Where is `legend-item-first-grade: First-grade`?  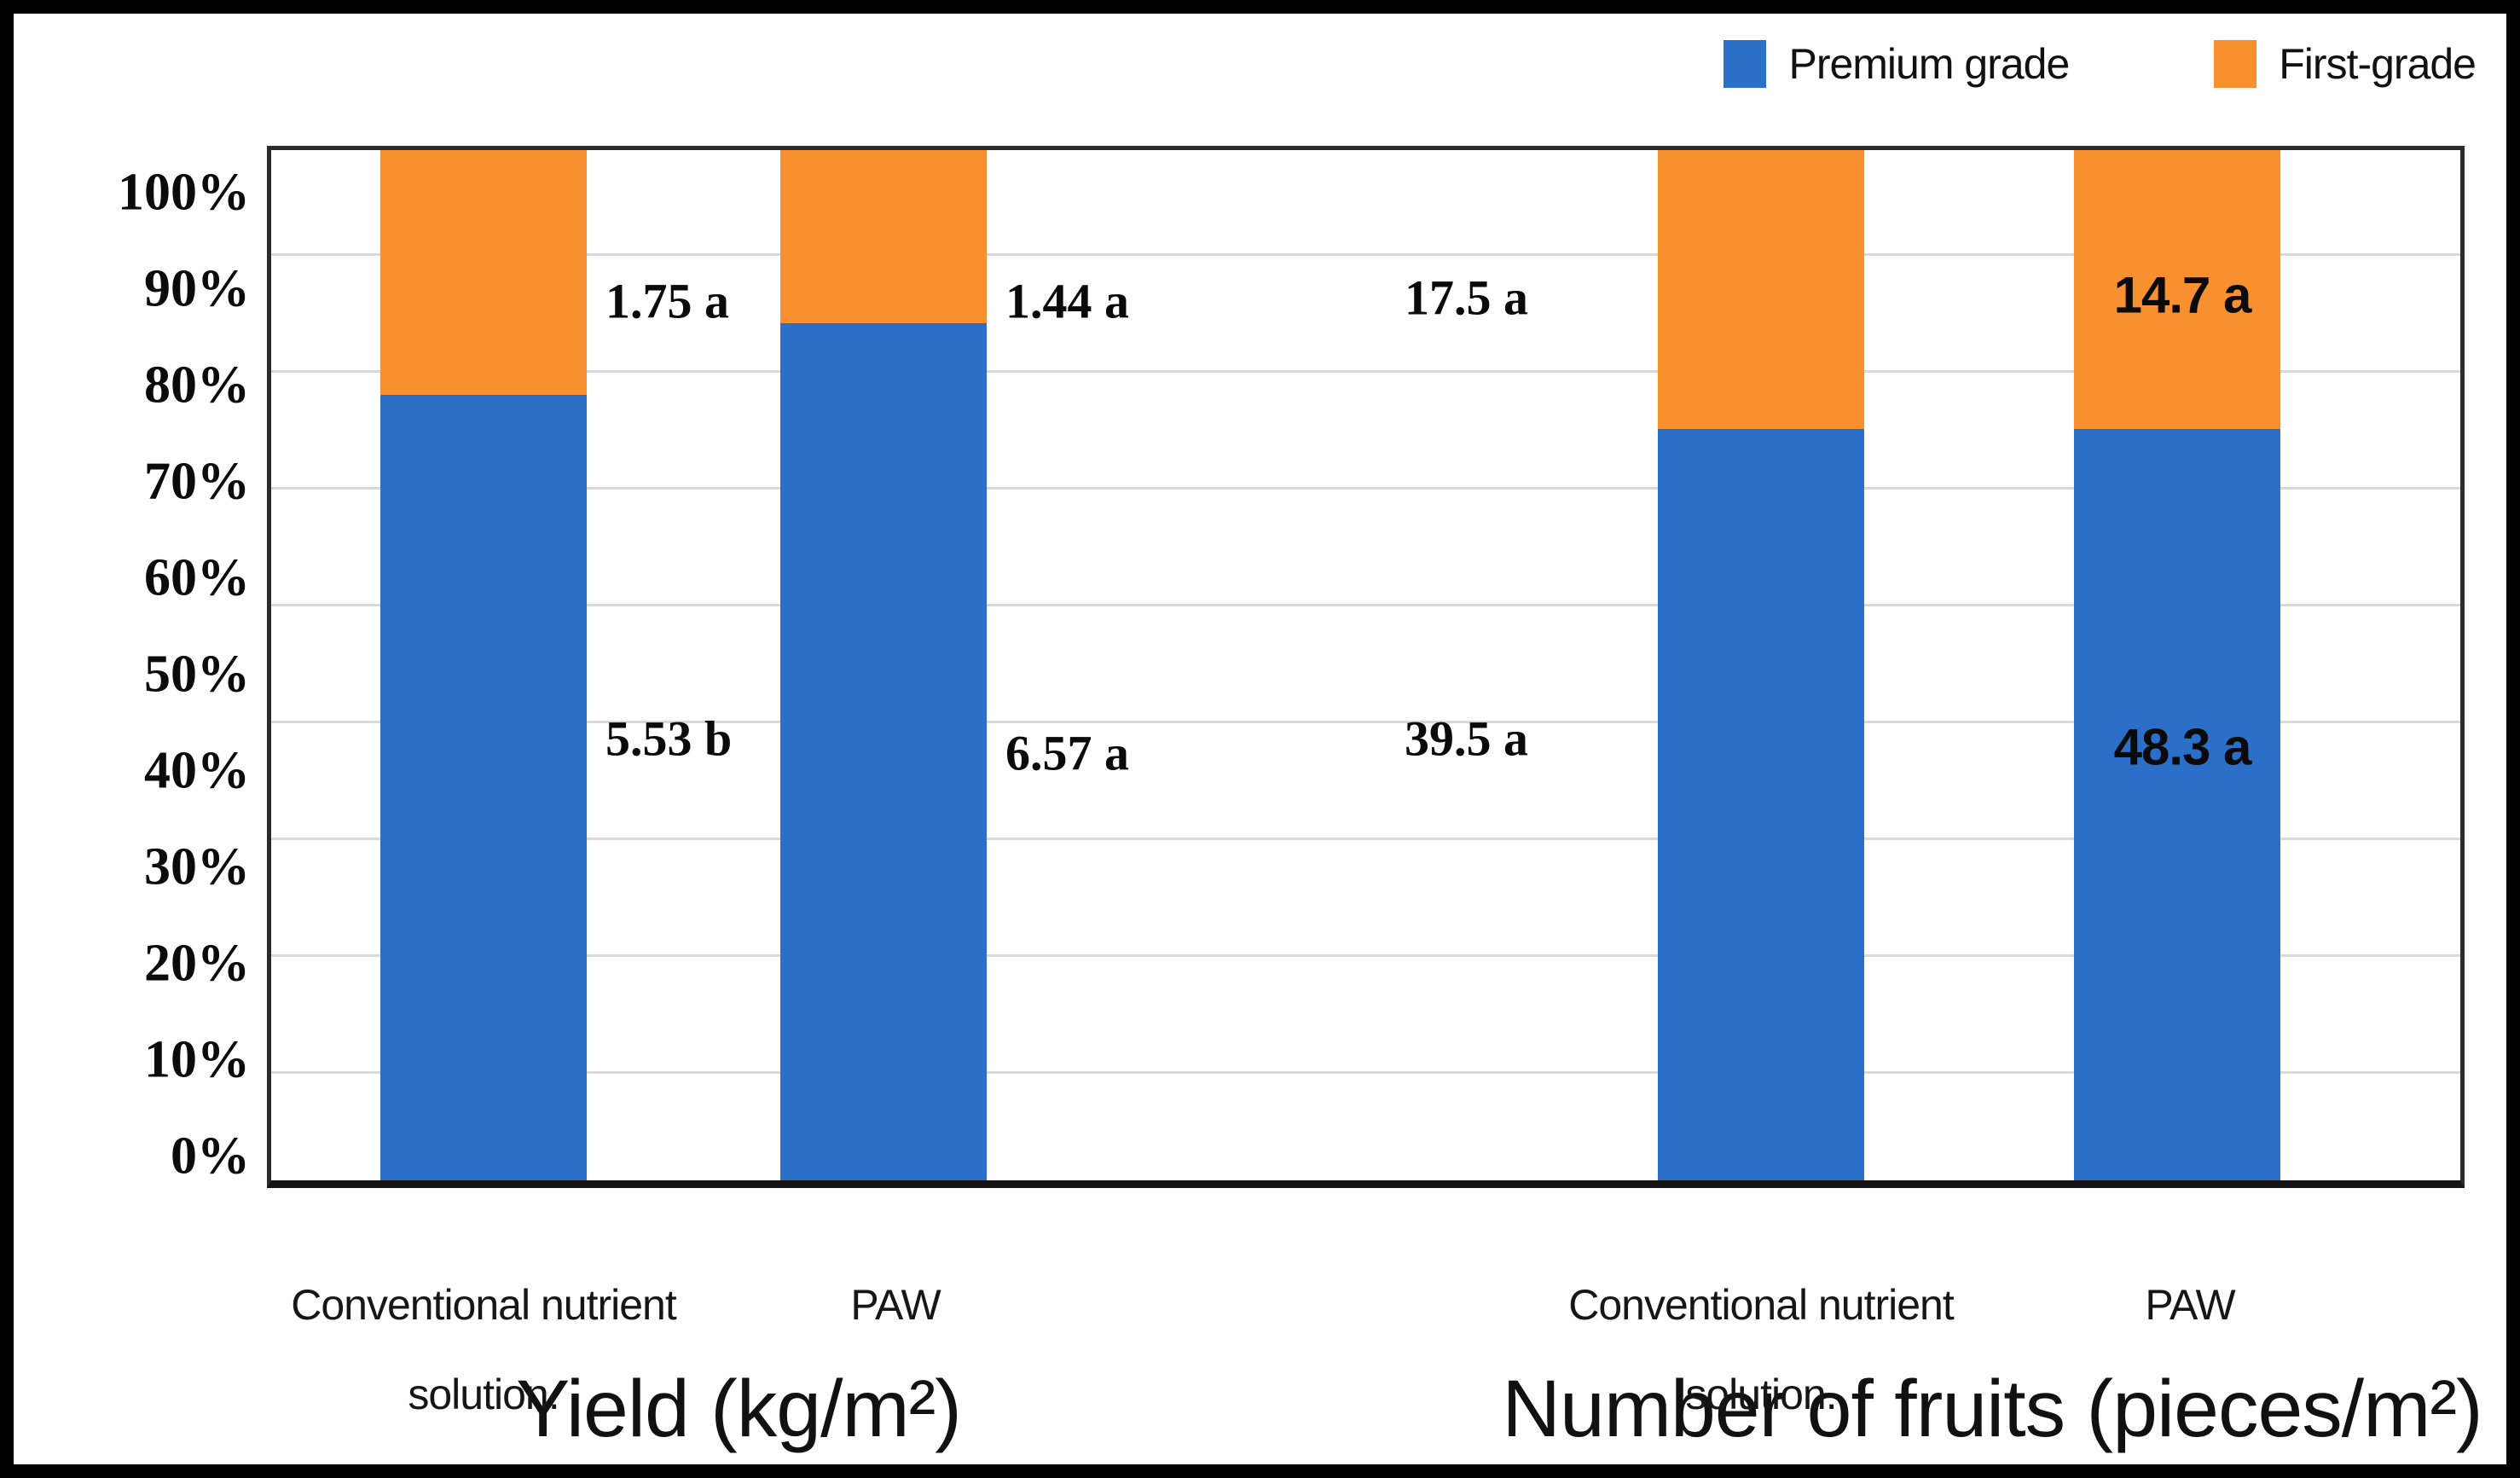
legend-item-first-grade: First-grade is located at coordinates (2345, 64).